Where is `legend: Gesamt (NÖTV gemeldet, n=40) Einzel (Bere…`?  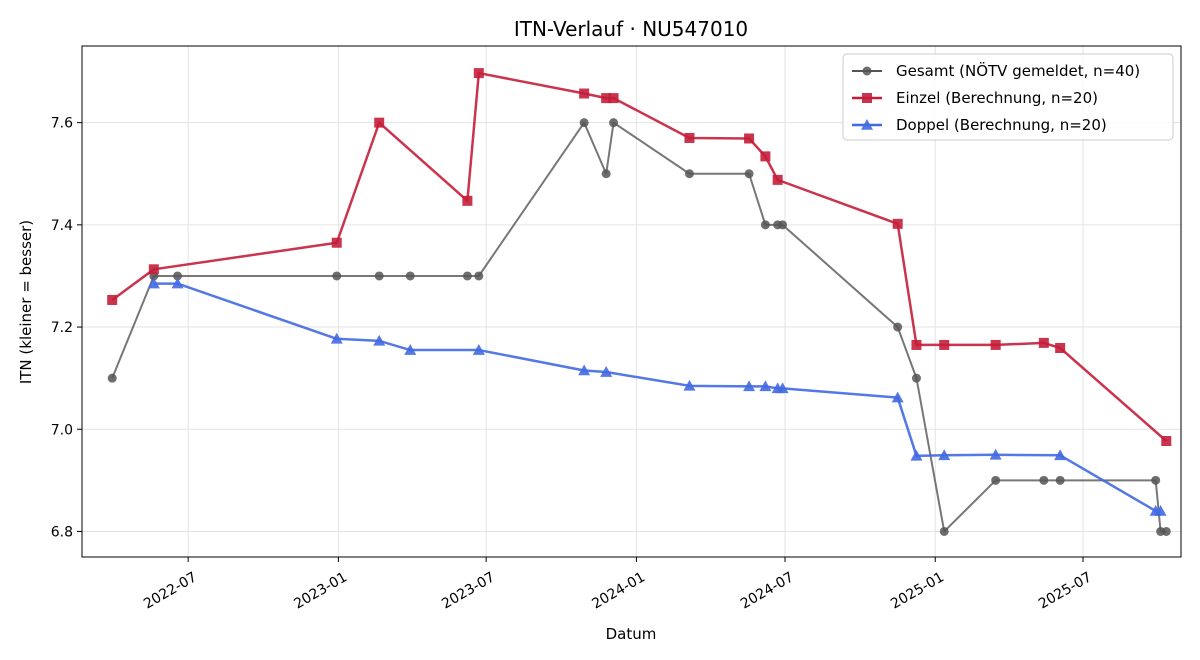 legend: Gesamt (NÖTV gemeldet, n=40) Einzel (Bere… is located at coordinates (1008, 97).